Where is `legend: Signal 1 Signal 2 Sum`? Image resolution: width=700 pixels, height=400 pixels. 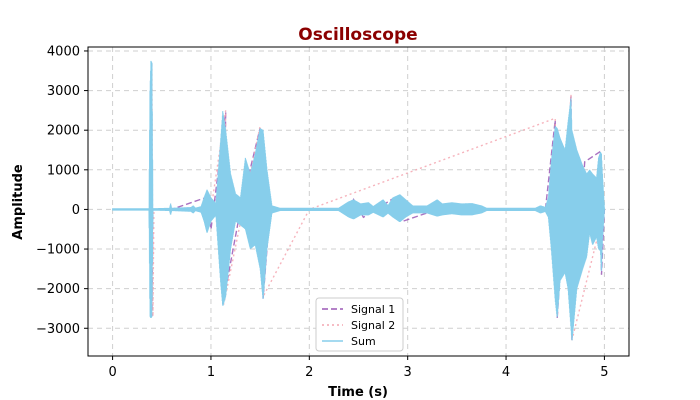 legend: Signal 1 Signal 2 Sum is located at coordinates (359, 324).